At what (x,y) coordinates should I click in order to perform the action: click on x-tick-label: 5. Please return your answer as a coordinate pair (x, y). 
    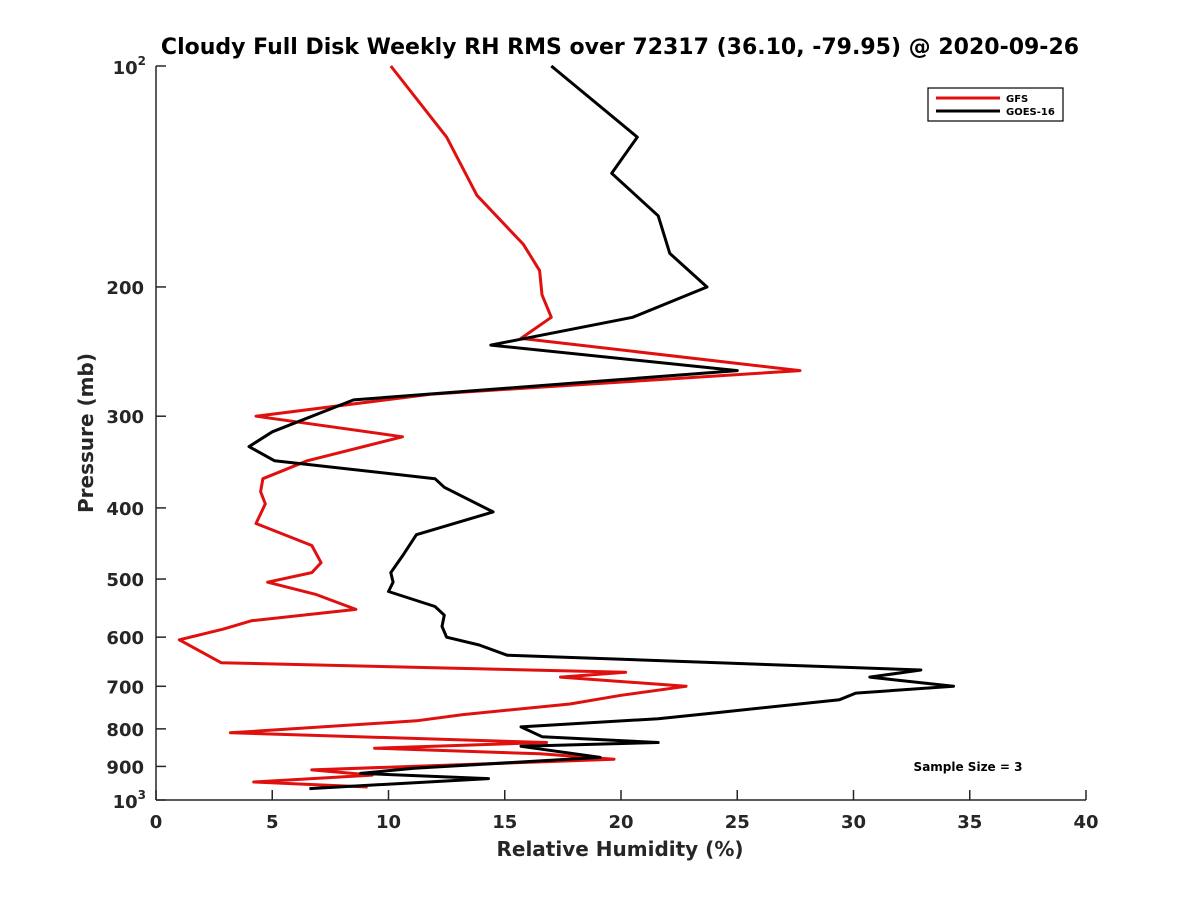
    Looking at the image, I should click on (272, 822).